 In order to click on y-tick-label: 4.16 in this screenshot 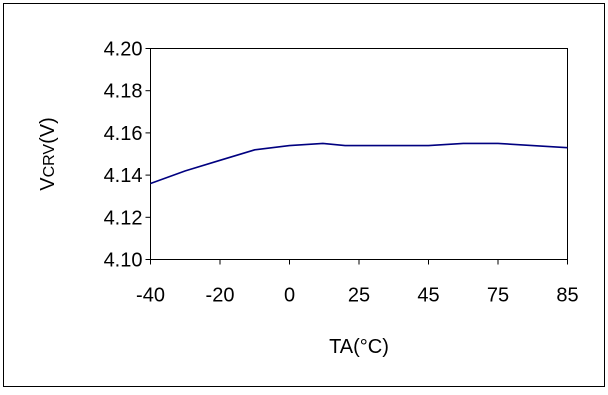, I will do `click(123, 134)`.